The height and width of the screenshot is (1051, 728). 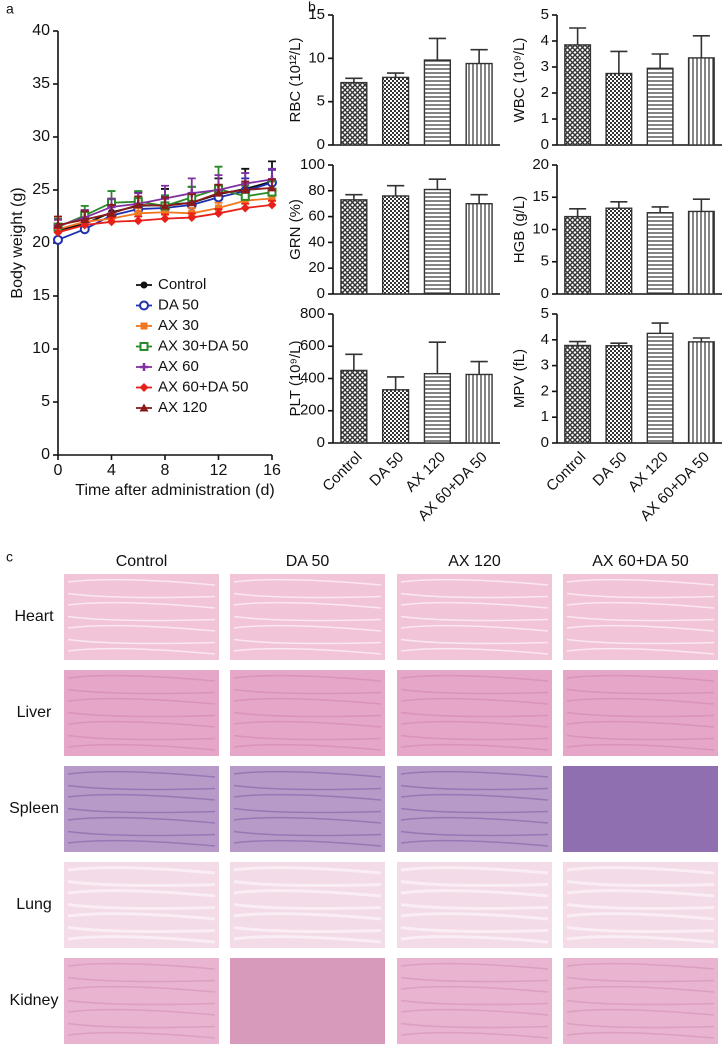 I want to click on y-tick-label: 600, so click(x=312, y=345).